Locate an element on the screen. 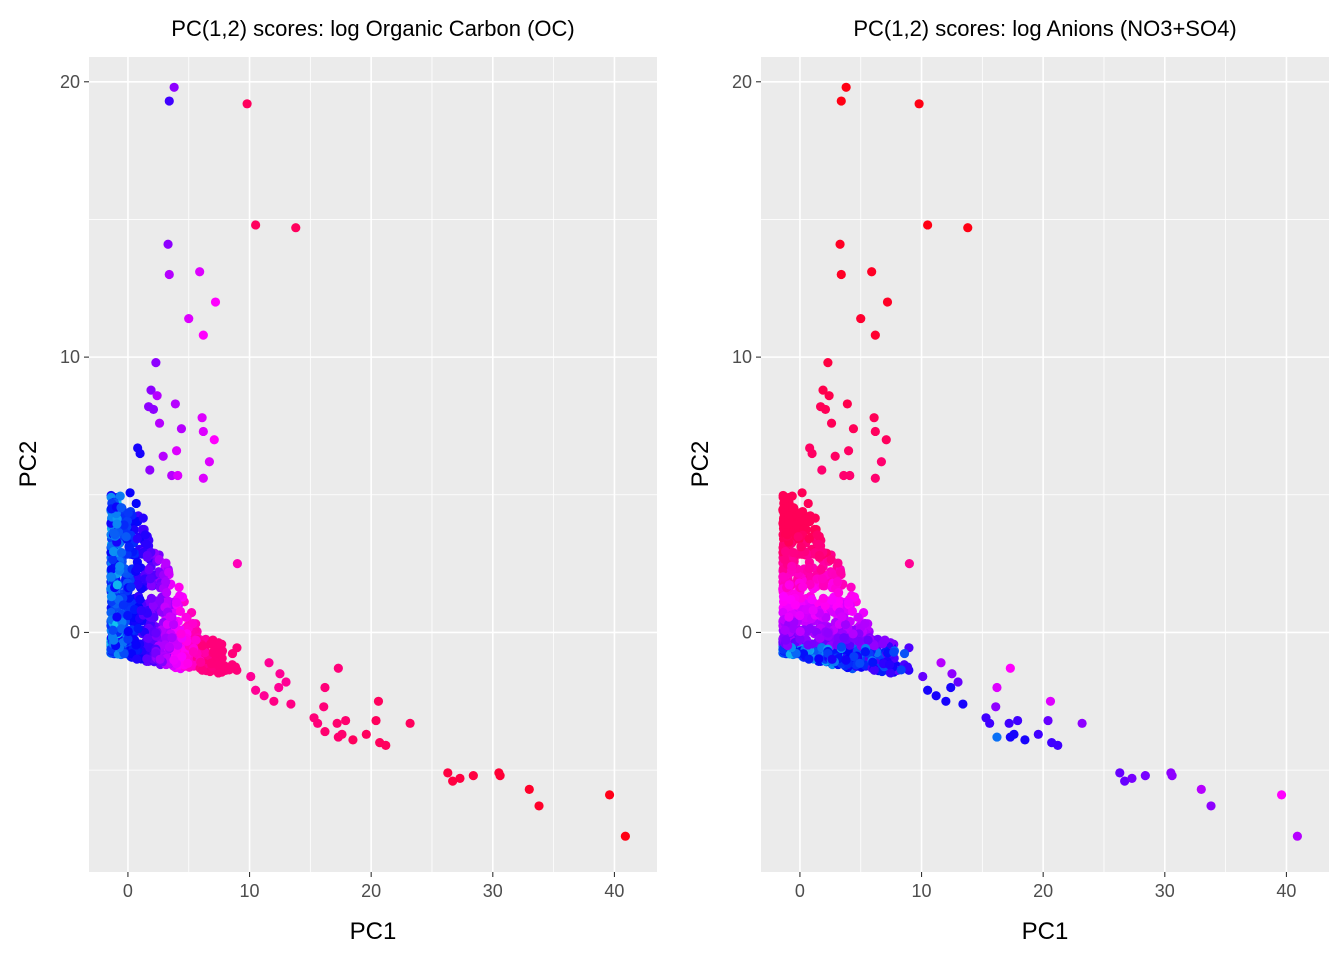 Image resolution: width=1344 pixels, height=960 pixels. x-tick-label: 40 is located at coordinates (1286, 891).